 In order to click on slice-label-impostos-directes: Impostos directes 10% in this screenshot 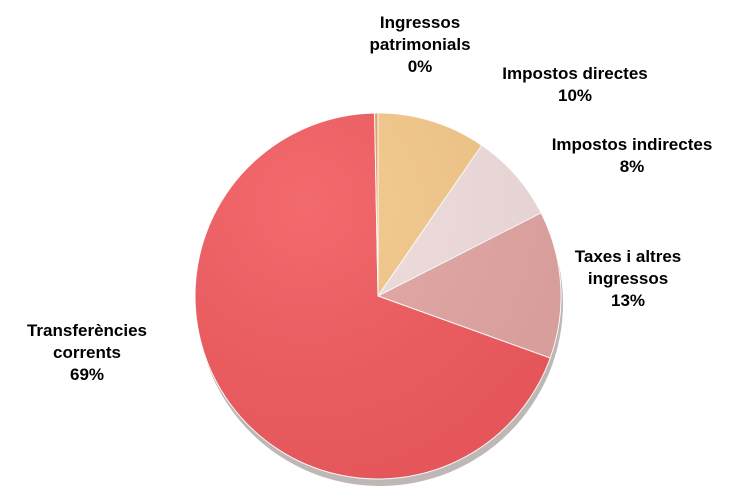, I will do `click(575, 84)`.